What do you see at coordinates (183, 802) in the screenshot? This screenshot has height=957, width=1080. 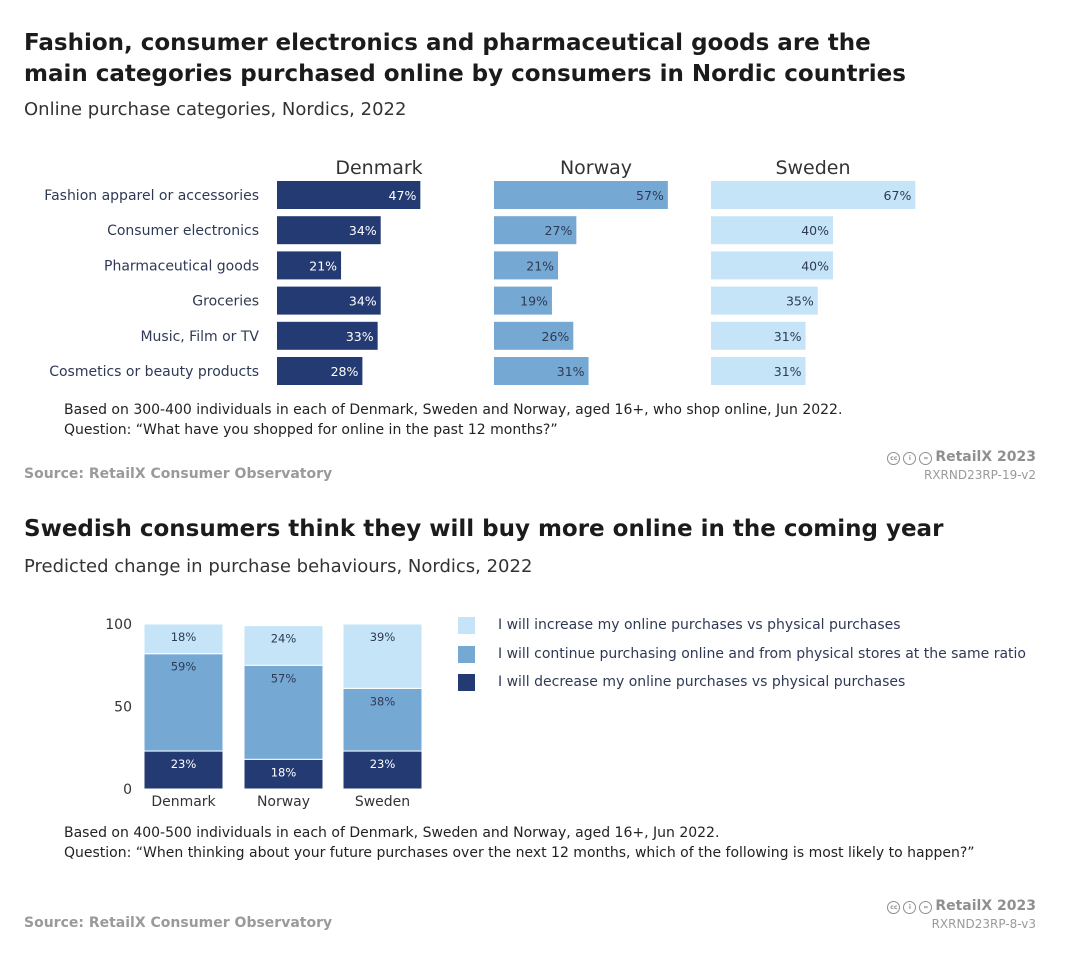 I see `x-tick-label: Denmark` at bounding box center [183, 802].